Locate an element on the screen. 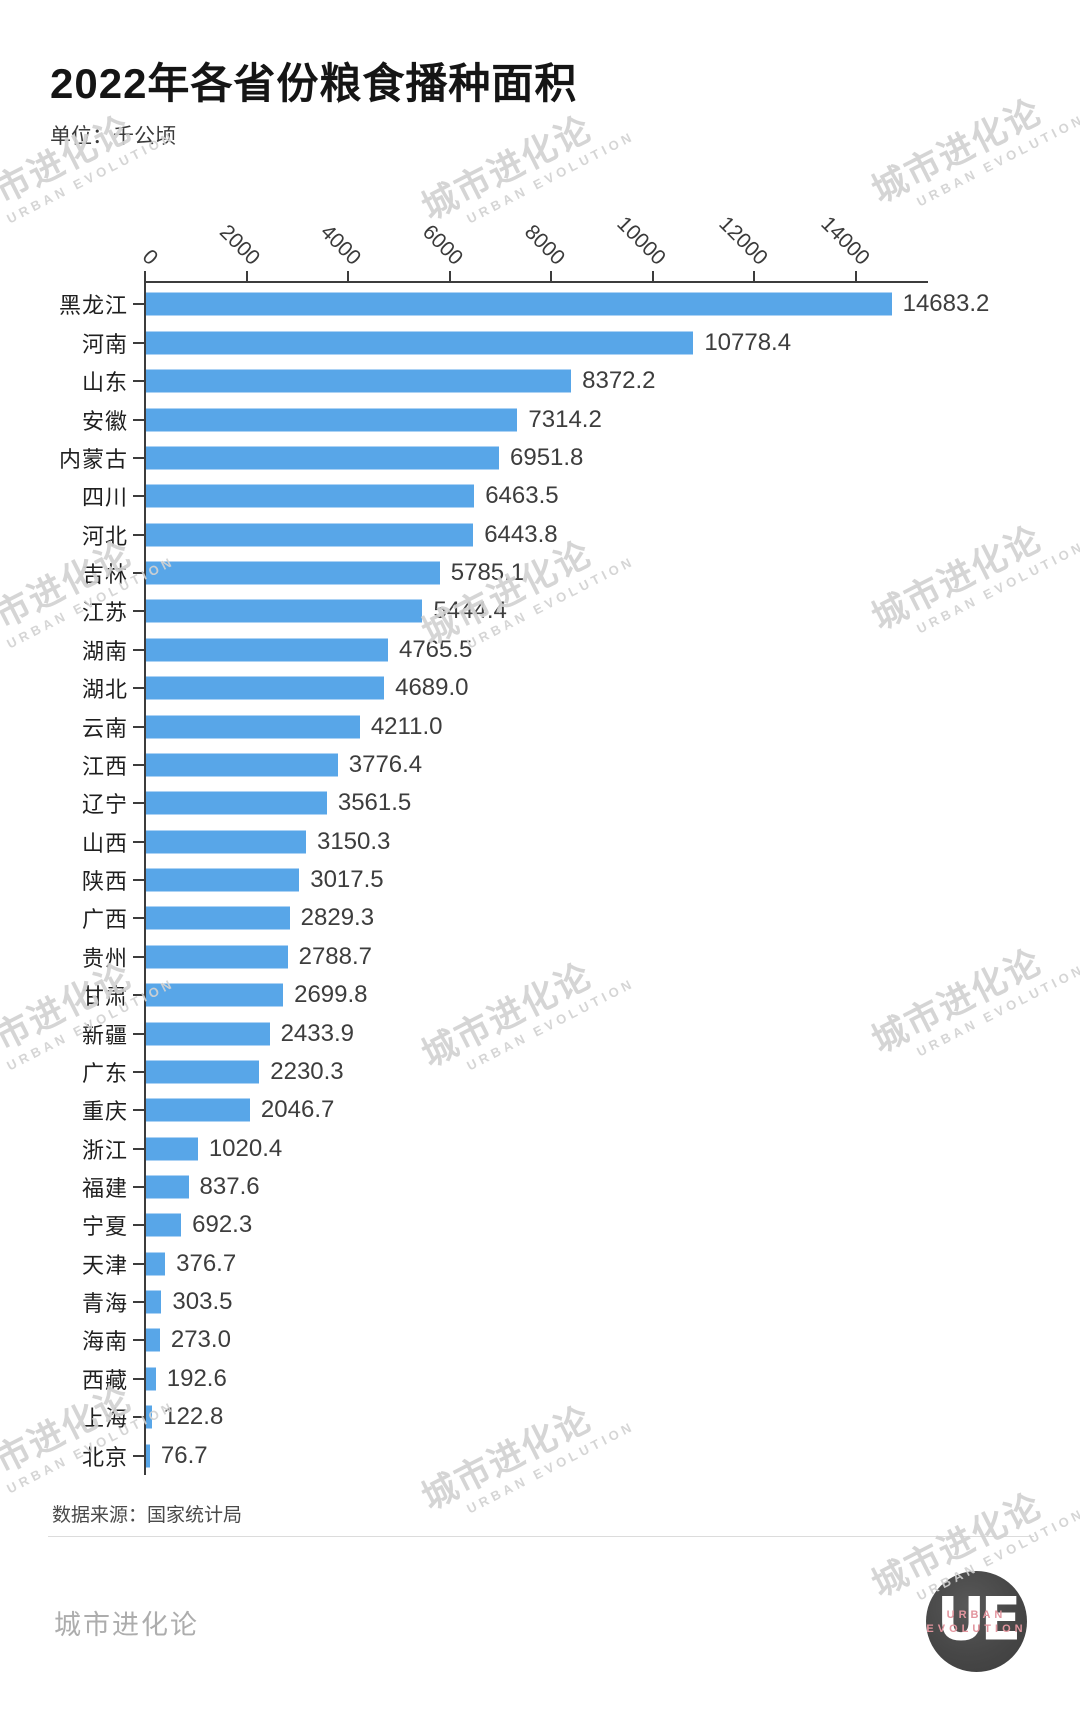 This screenshot has height=1728, width=1080. bar-row: 甘肃 2699.8 is located at coordinates (540, 995).